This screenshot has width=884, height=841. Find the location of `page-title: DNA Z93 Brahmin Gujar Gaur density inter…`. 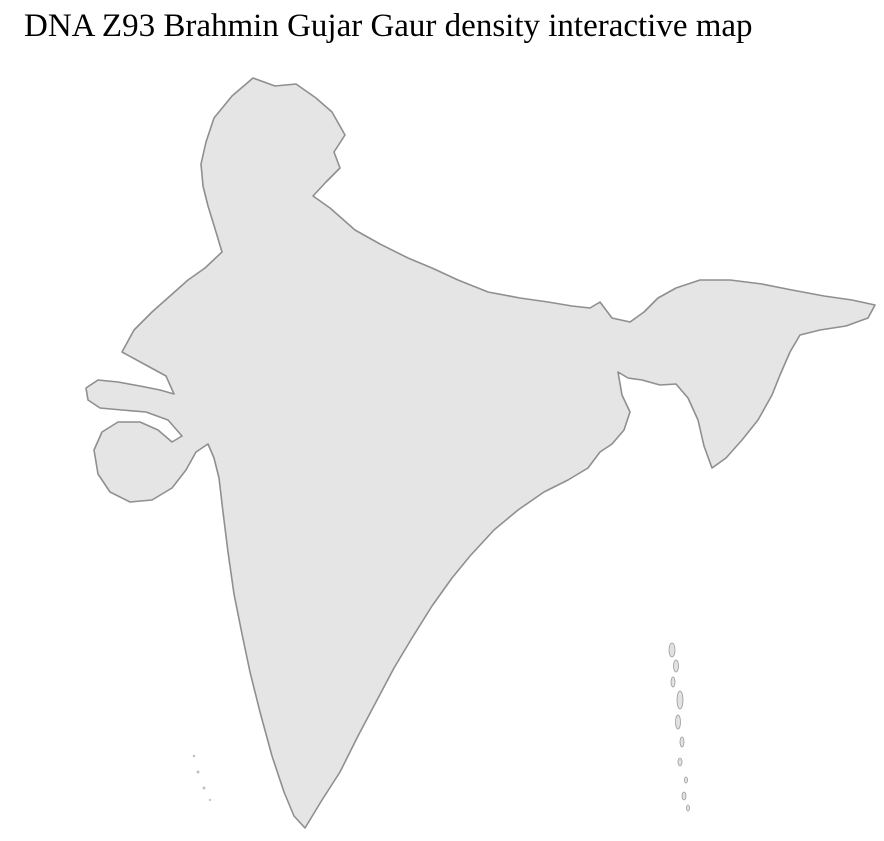

page-title: DNA Z93 Brahmin Gujar Gaur density inter… is located at coordinates (388, 26).